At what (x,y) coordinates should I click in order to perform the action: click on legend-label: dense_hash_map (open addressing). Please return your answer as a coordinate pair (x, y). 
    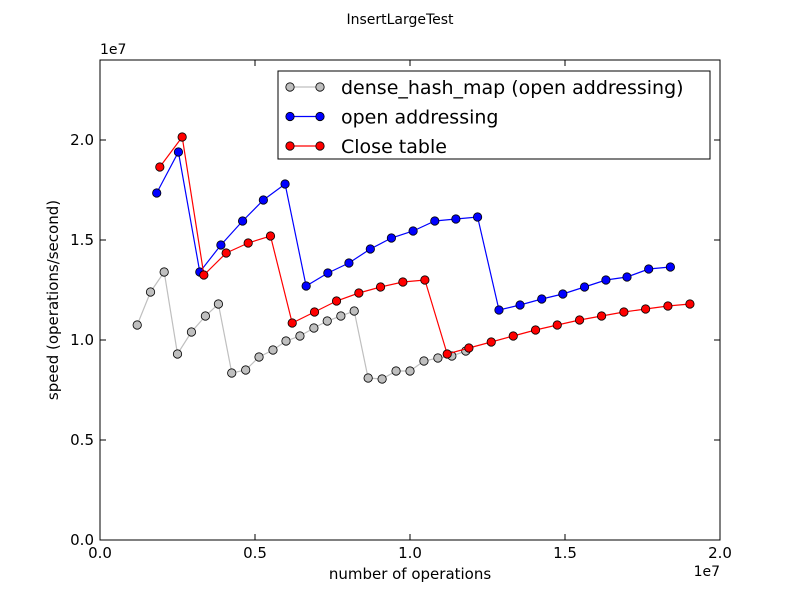
    Looking at the image, I should click on (512, 88).